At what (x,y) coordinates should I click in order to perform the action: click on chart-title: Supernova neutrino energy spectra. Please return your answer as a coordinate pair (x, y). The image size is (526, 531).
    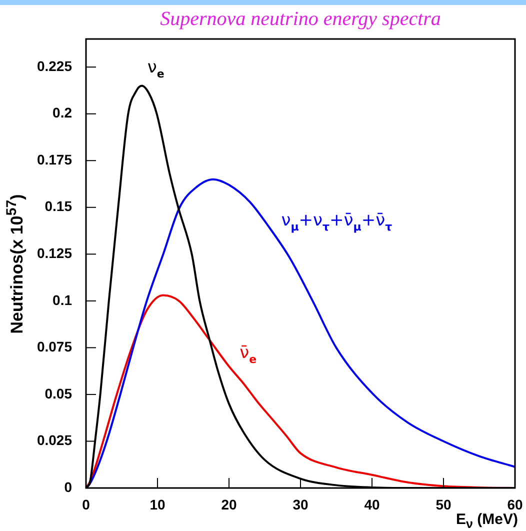
    Looking at the image, I should click on (300, 19).